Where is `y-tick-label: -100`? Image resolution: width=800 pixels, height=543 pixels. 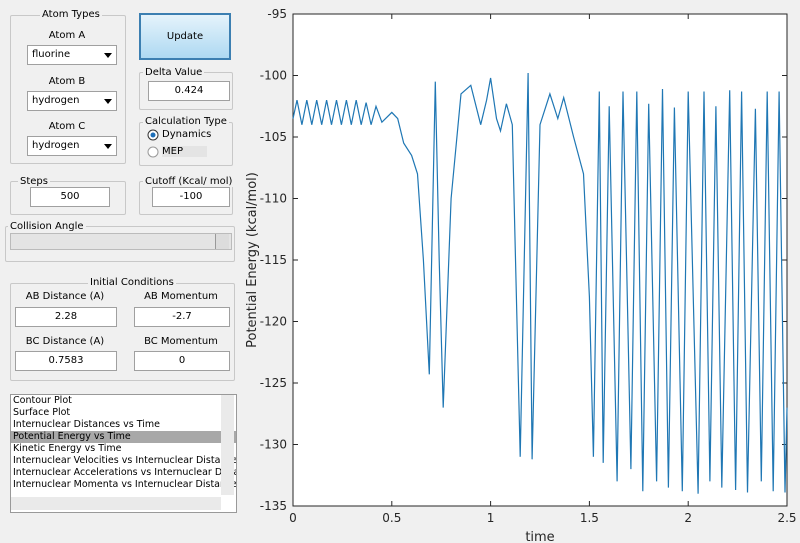
y-tick-label: -100 is located at coordinates (273, 76).